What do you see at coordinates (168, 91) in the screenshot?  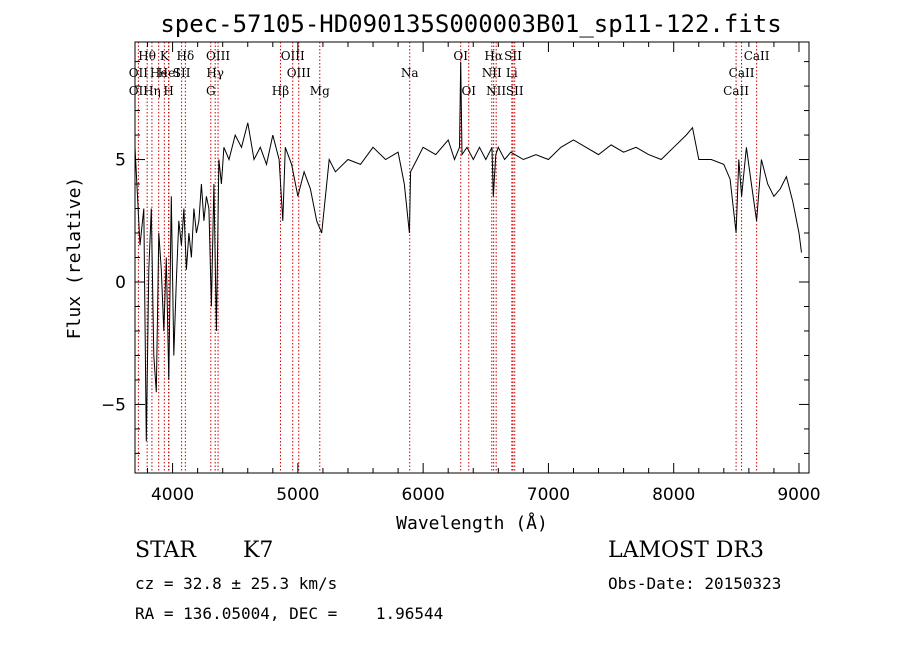 I see `spectral-line-label: H` at bounding box center [168, 91].